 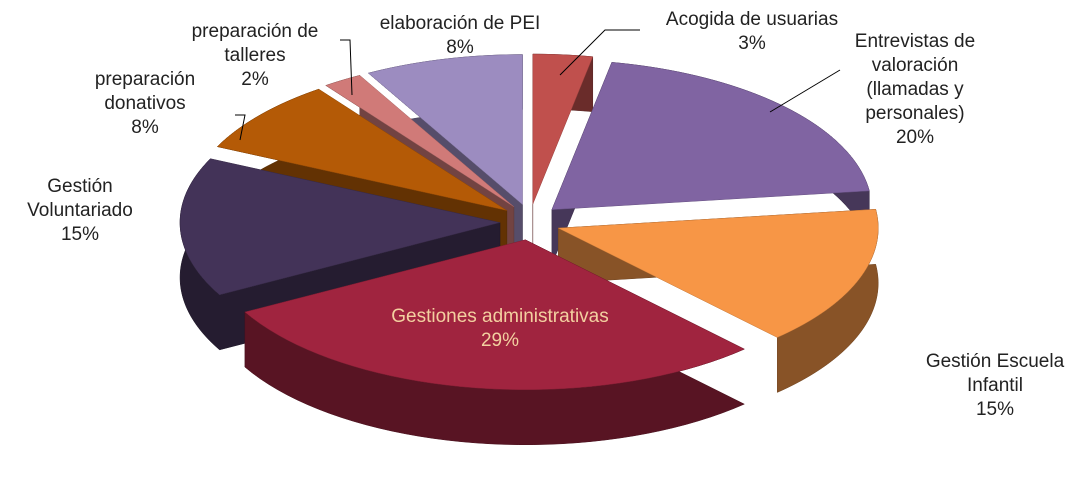 I want to click on data-label: elaboración de PEI 8%, so click(x=460, y=36).